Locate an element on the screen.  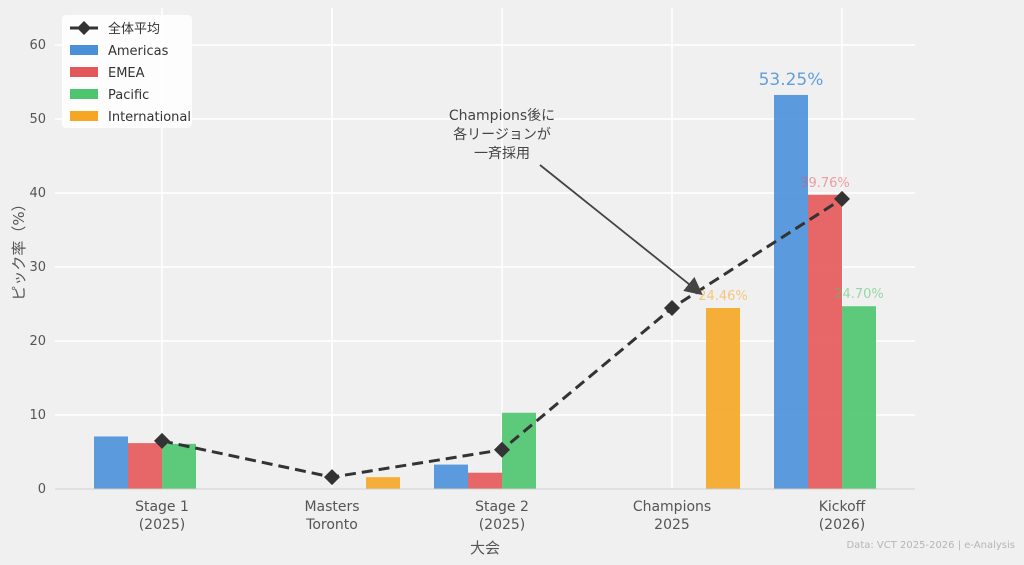
legend-label: EMEA is located at coordinates (126, 73).